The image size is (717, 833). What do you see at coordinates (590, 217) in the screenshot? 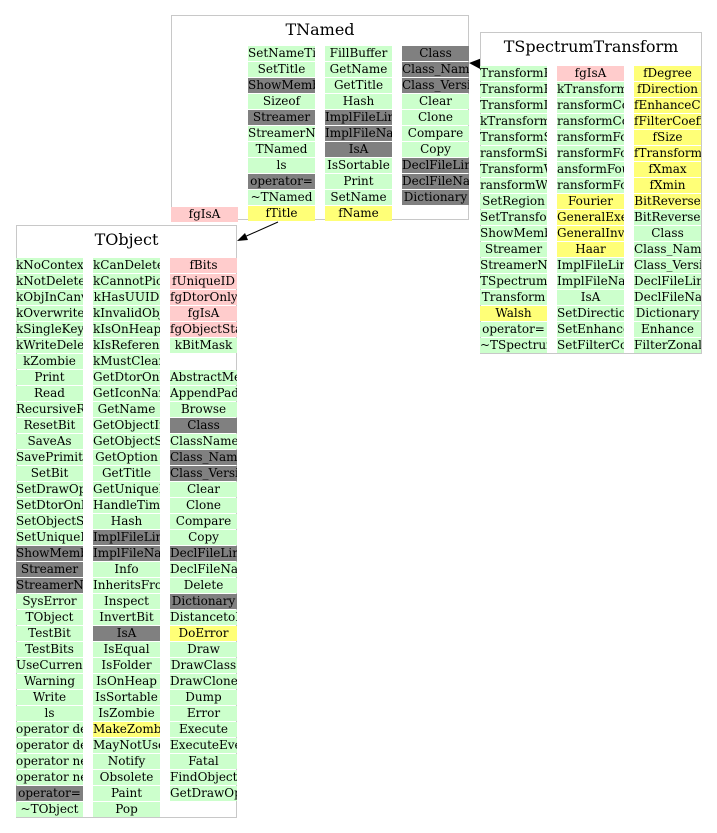
I see `member-tspectrumtransform-generalexe: GeneralExe` at bounding box center [590, 217].